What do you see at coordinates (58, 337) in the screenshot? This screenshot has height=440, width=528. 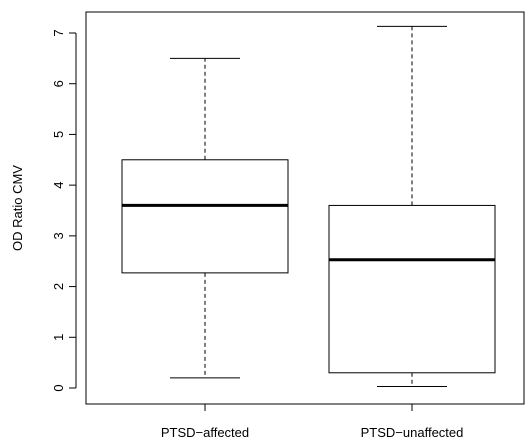 I see `y-tick-label: 1` at bounding box center [58, 337].